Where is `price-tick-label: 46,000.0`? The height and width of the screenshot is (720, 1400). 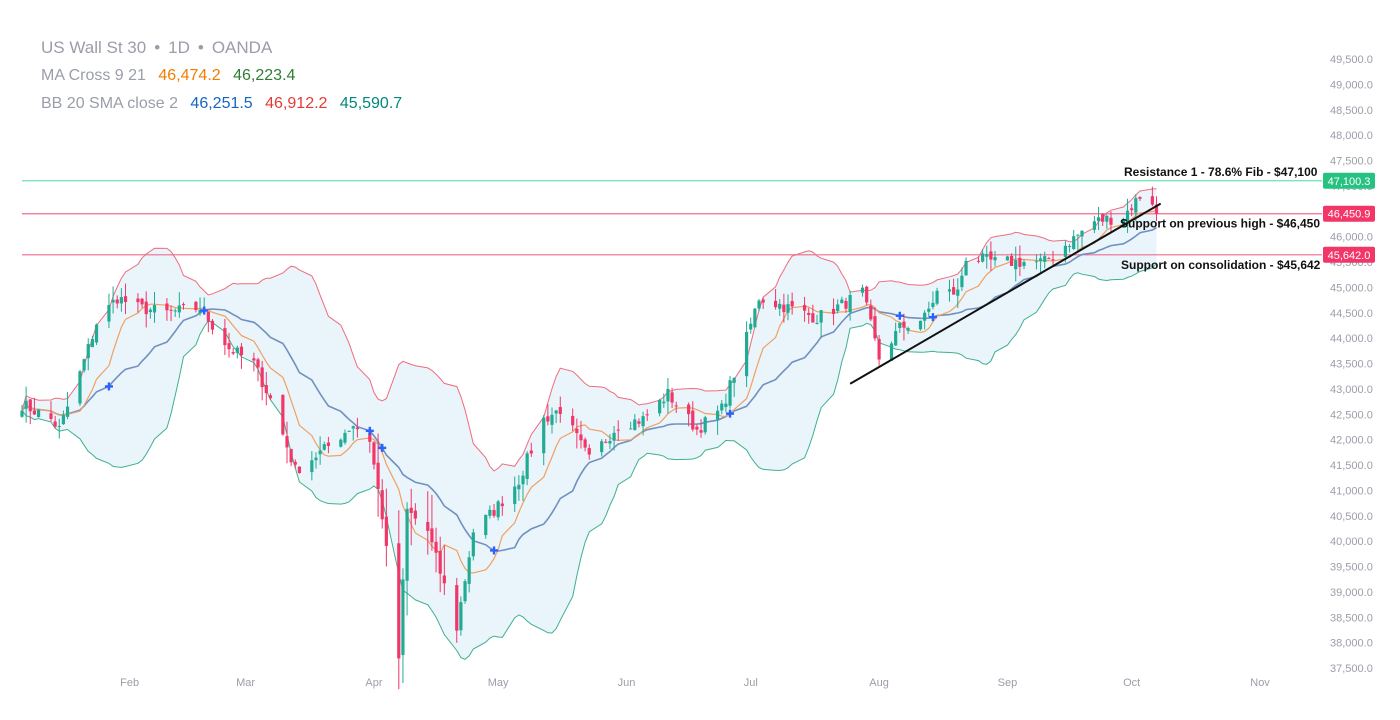 price-tick-label: 46,000.0 is located at coordinates (1351, 238).